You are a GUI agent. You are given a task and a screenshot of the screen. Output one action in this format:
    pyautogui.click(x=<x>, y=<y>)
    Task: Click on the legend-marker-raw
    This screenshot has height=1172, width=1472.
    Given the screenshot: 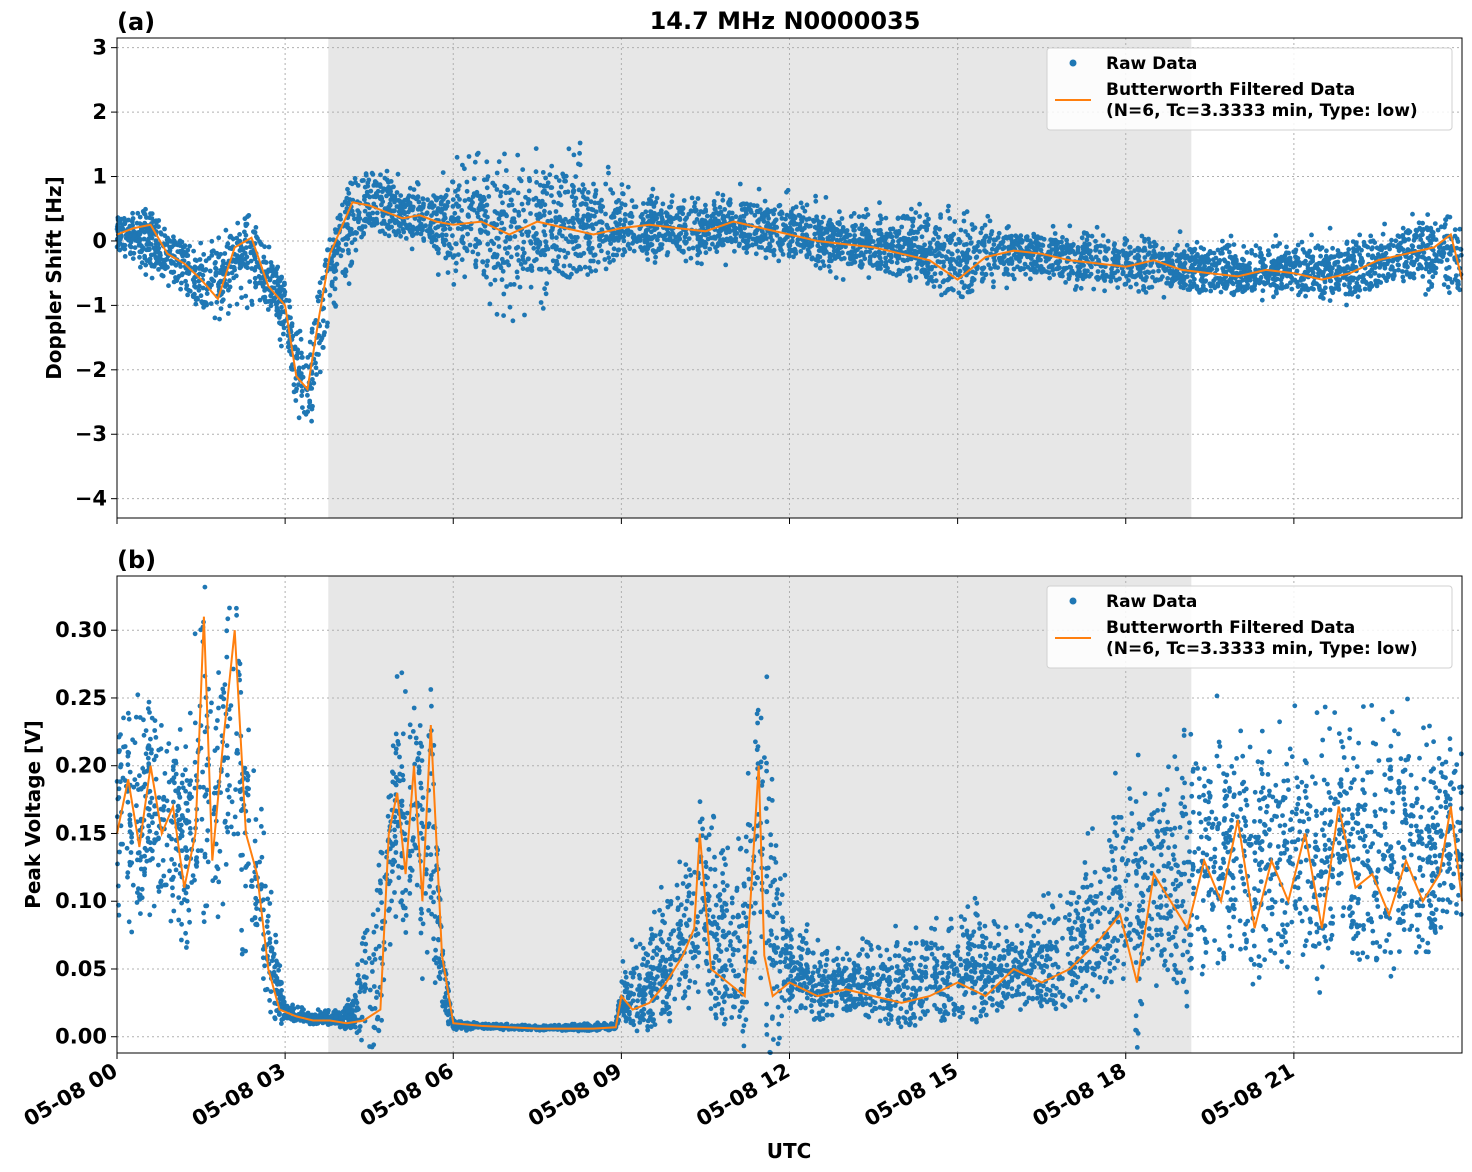 What is the action you would take?
    pyautogui.click(x=1073, y=63)
    